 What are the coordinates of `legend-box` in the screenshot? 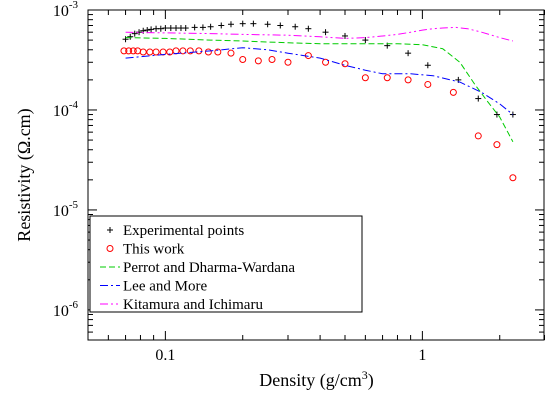 It's located at (226, 264).